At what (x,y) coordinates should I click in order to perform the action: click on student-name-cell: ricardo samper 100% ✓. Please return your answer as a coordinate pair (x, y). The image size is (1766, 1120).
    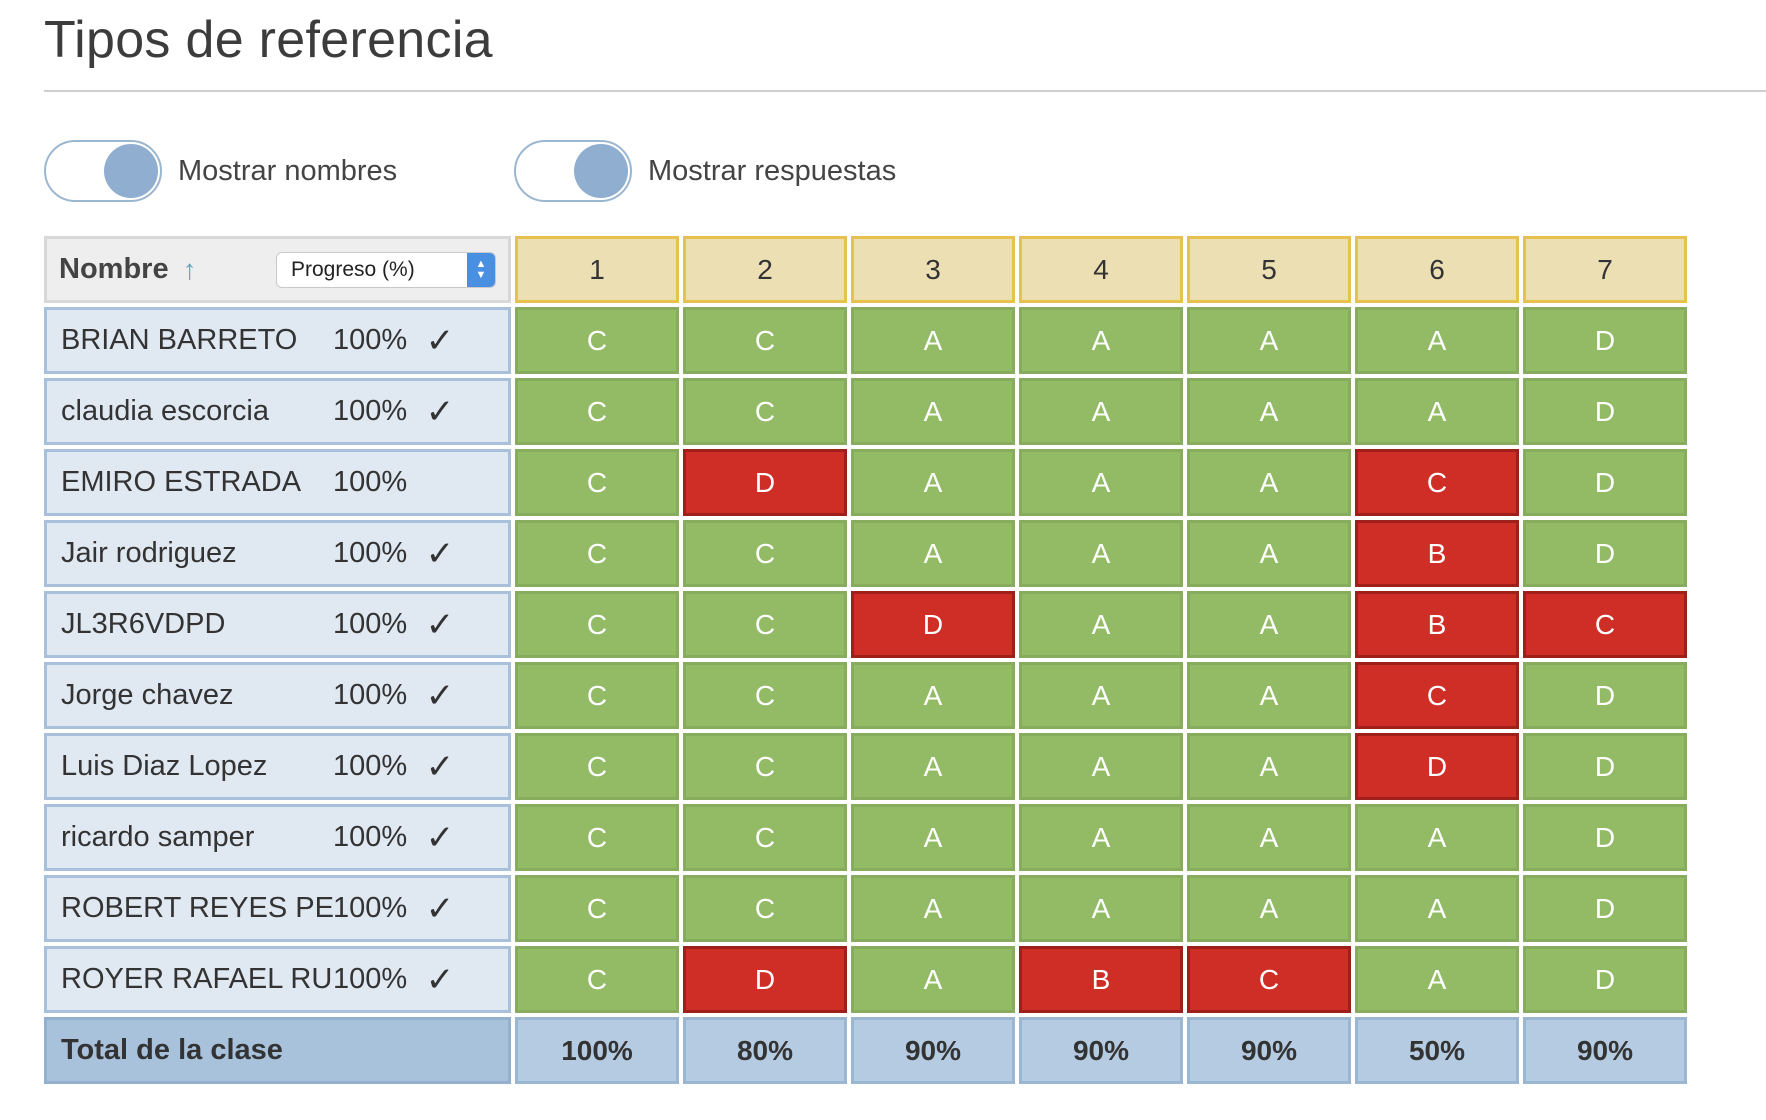
    Looking at the image, I should click on (277, 837).